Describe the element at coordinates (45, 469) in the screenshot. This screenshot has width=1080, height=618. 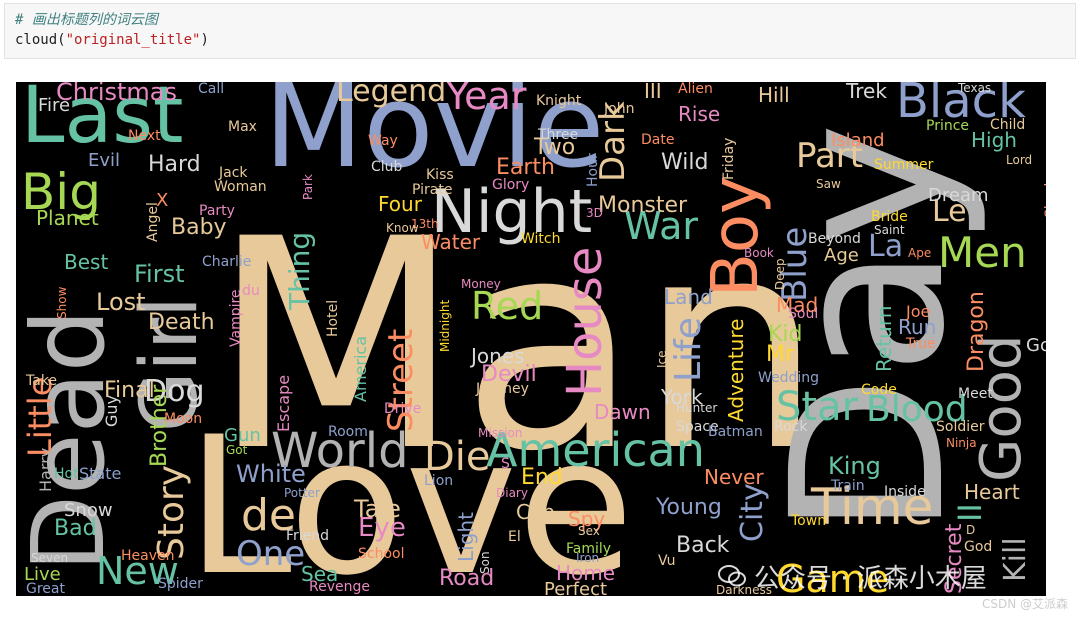
I see `cloud-word: Harry` at that location.